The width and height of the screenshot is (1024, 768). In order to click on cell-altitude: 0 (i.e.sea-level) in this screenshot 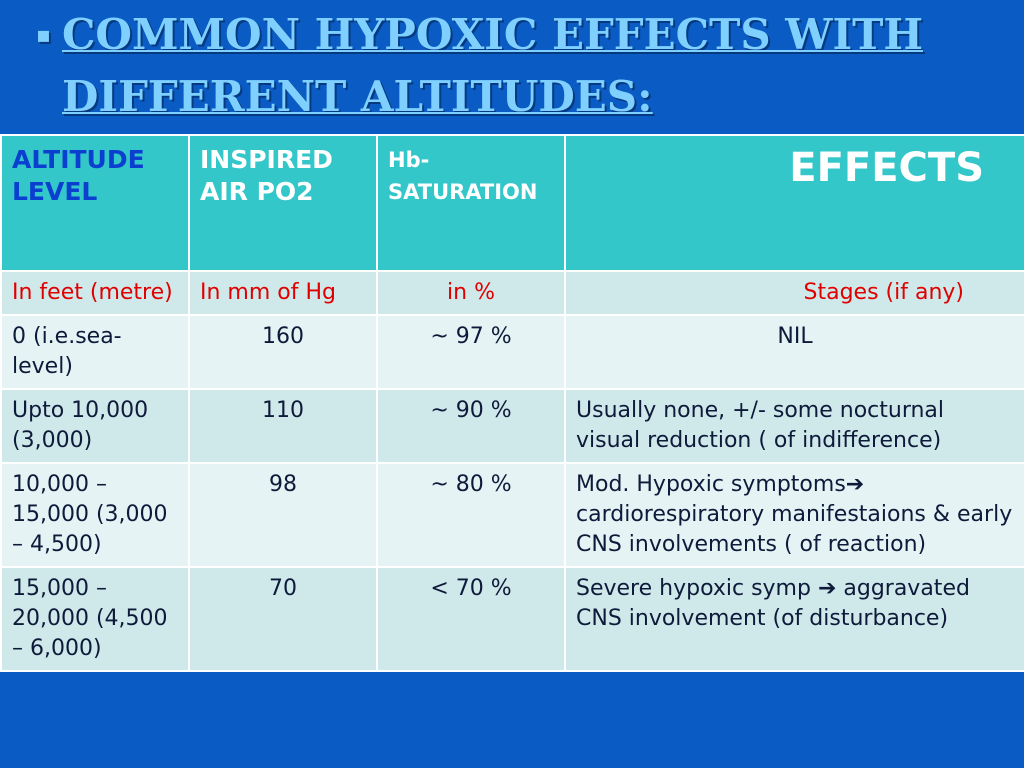, I will do `click(95, 352)`.